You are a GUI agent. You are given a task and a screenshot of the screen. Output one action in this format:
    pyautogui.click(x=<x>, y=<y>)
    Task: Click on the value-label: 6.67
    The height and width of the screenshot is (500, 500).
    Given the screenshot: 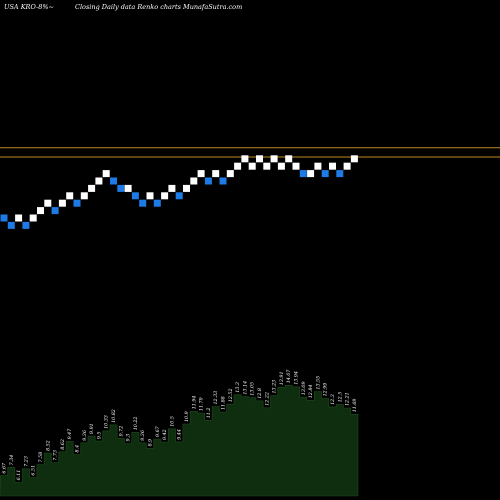 What is the action you would take?
    pyautogui.click(x=5, y=468)
    